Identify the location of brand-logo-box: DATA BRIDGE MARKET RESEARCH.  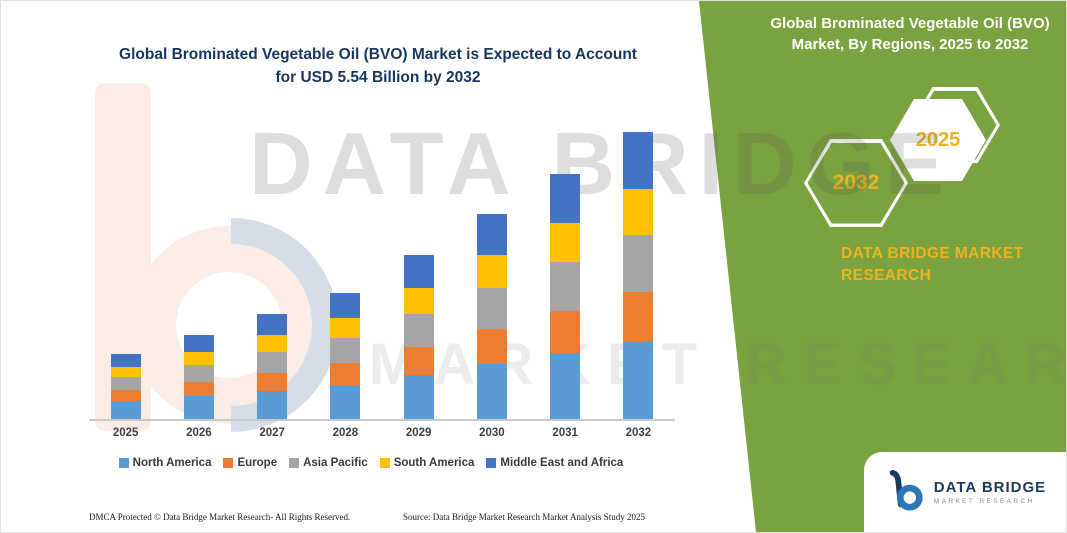
(965, 492).